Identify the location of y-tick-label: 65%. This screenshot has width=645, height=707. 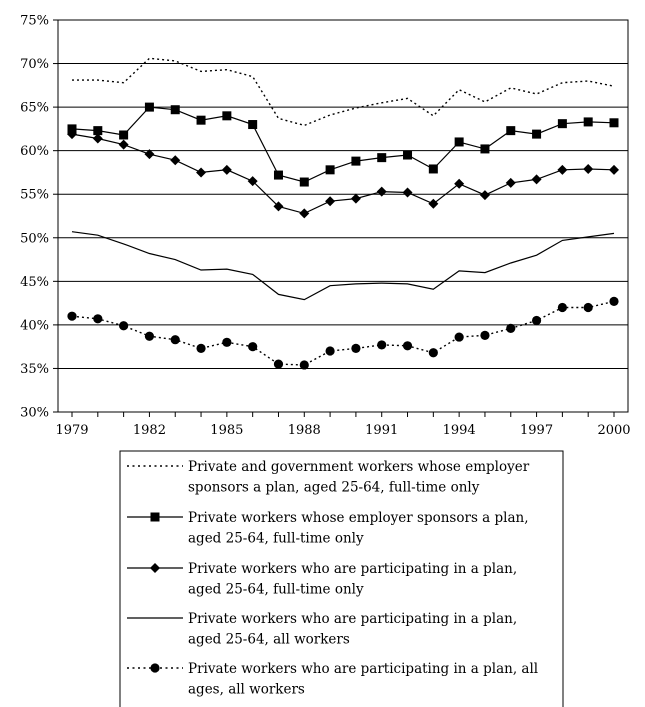
(34, 108).